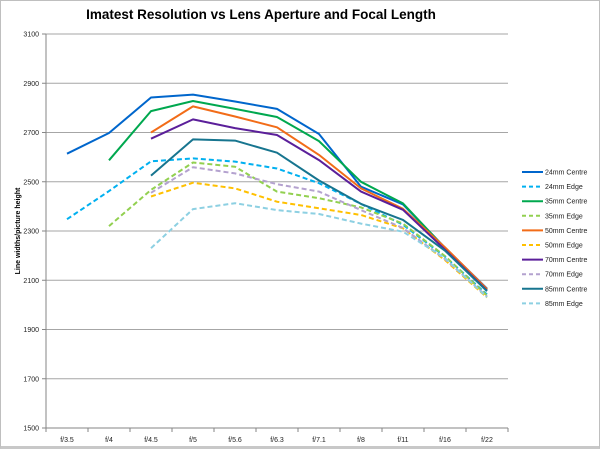 This screenshot has width=600, height=449. What do you see at coordinates (361, 440) in the screenshot?
I see `x-tick-label: f/8` at bounding box center [361, 440].